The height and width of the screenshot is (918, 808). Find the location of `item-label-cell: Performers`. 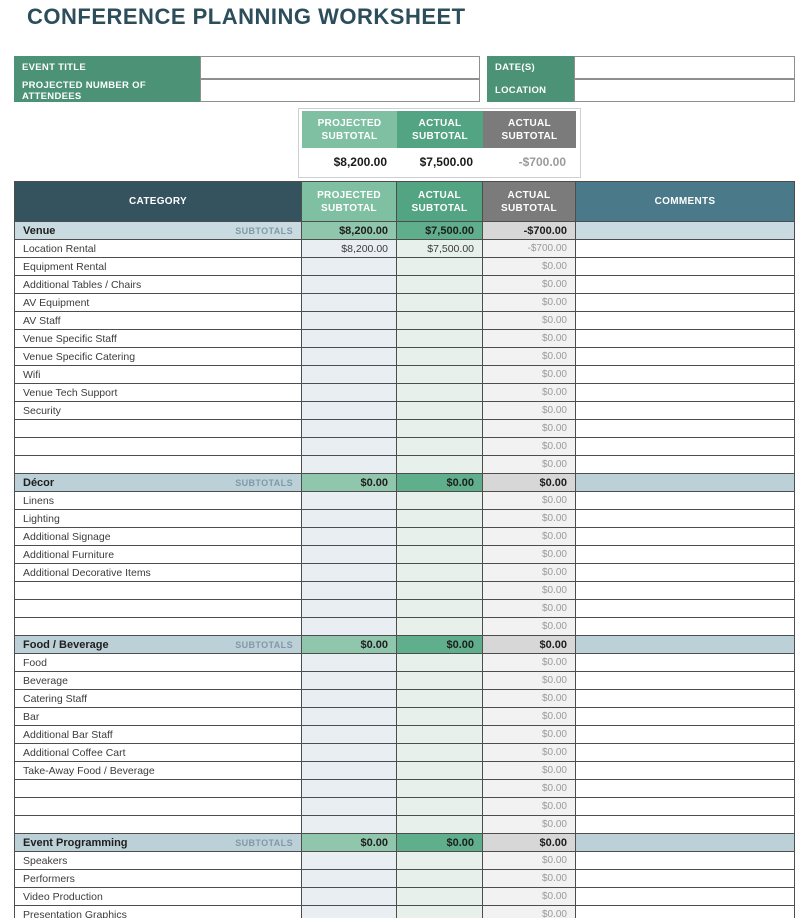

item-label-cell: Performers is located at coordinates (158, 879).